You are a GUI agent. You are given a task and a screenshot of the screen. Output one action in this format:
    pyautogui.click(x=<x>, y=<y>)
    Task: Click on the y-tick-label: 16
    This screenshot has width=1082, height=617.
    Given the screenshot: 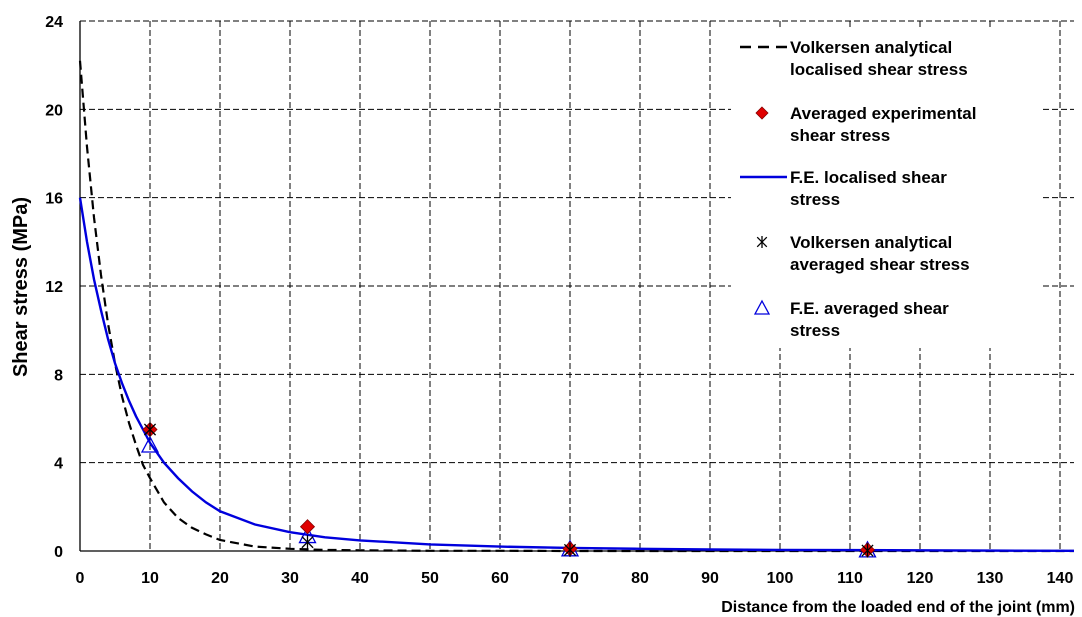 What is the action you would take?
    pyautogui.click(x=54, y=199)
    